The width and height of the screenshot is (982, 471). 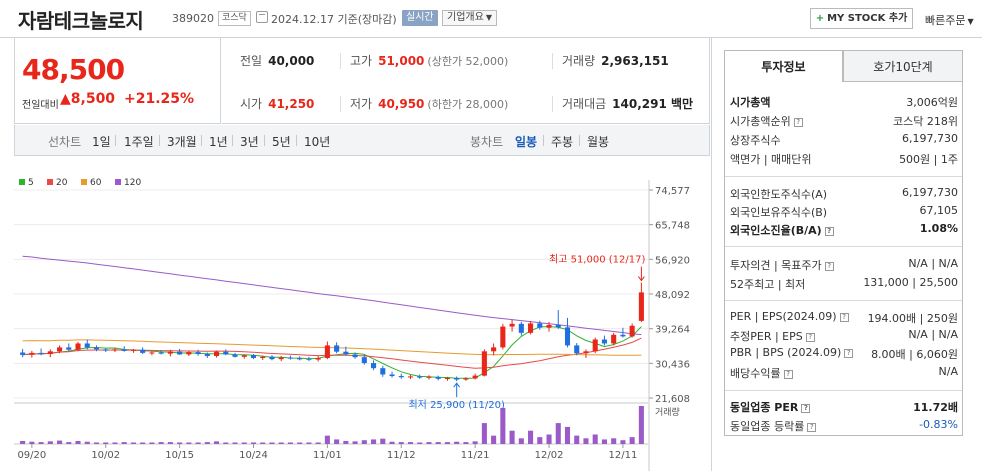 I want to click on legend-label-5: 5, so click(x=31, y=183).